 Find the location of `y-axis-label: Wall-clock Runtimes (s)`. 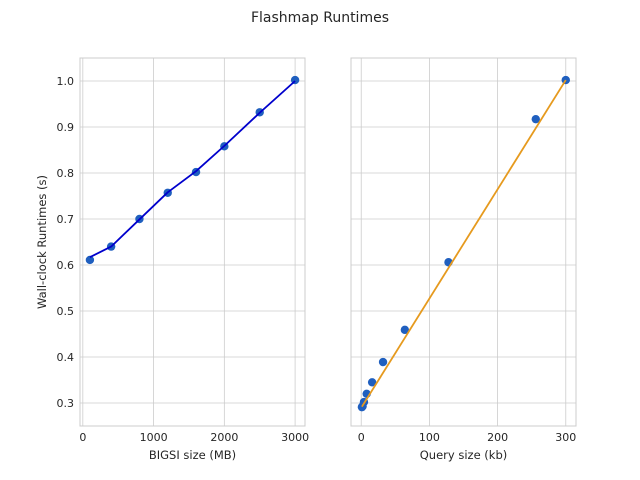

y-axis-label: Wall-clock Runtimes (s) is located at coordinates (42, 242).